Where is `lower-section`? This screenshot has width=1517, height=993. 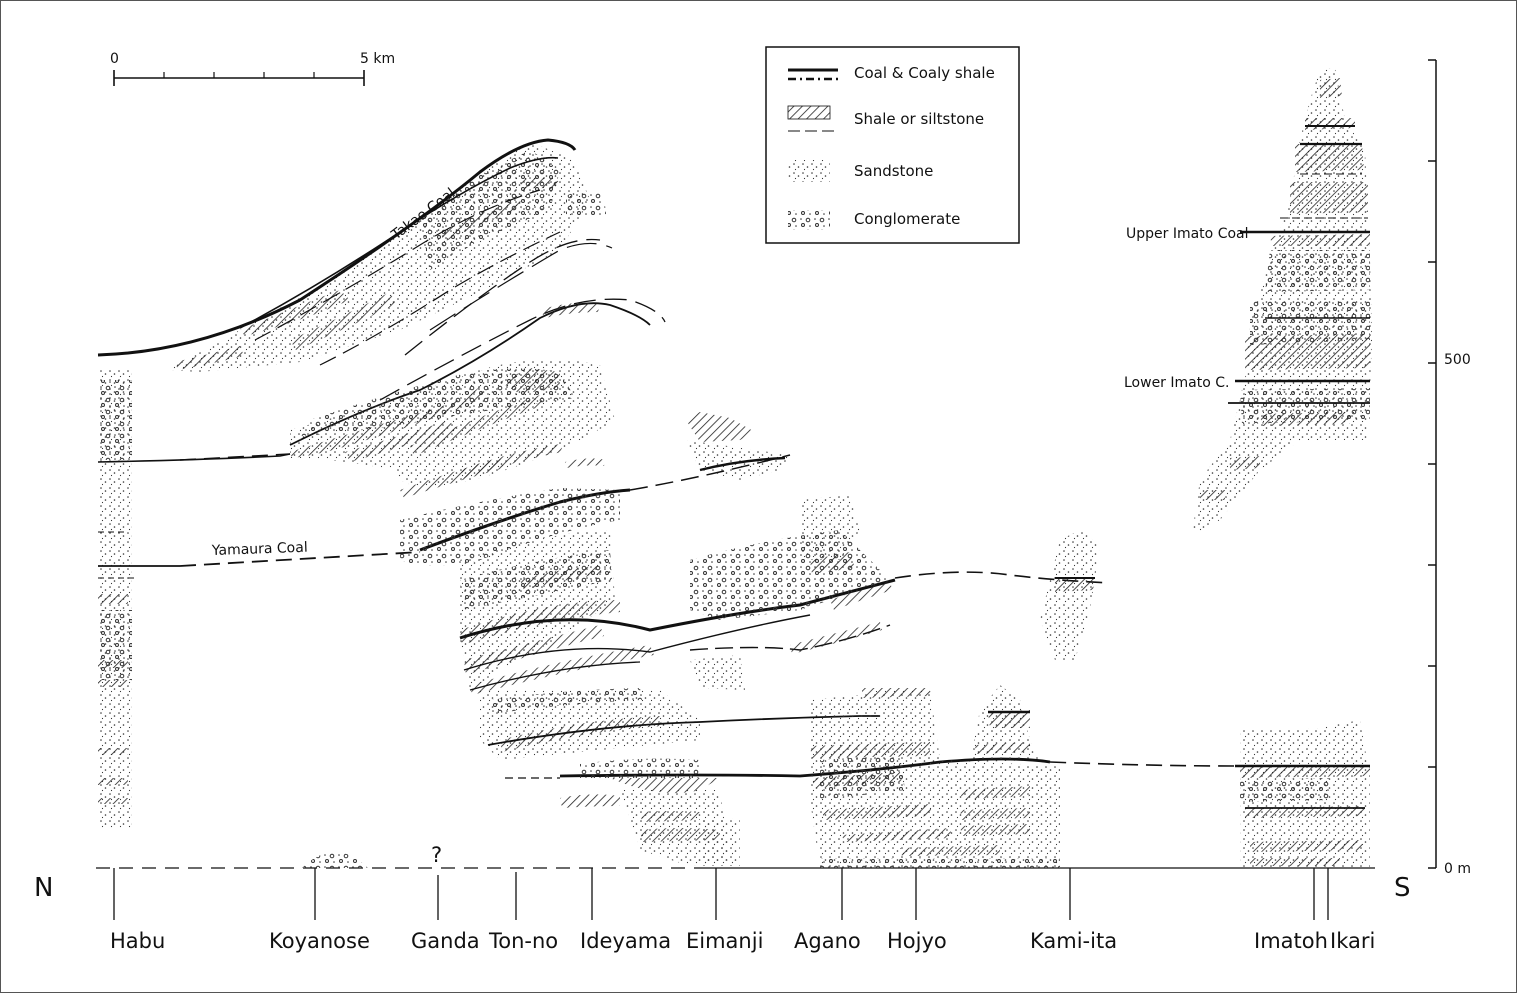
lower-section is located at coordinates (860, 777).